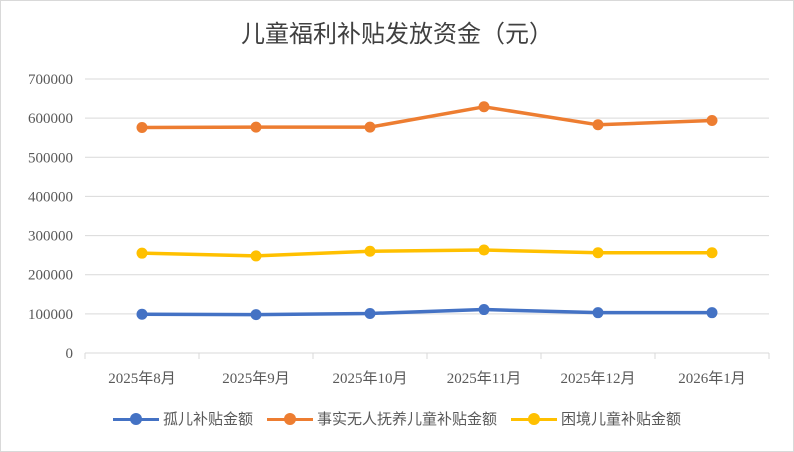 The image size is (794, 452). I want to click on y-tick-label: 100000, so click(50, 315).